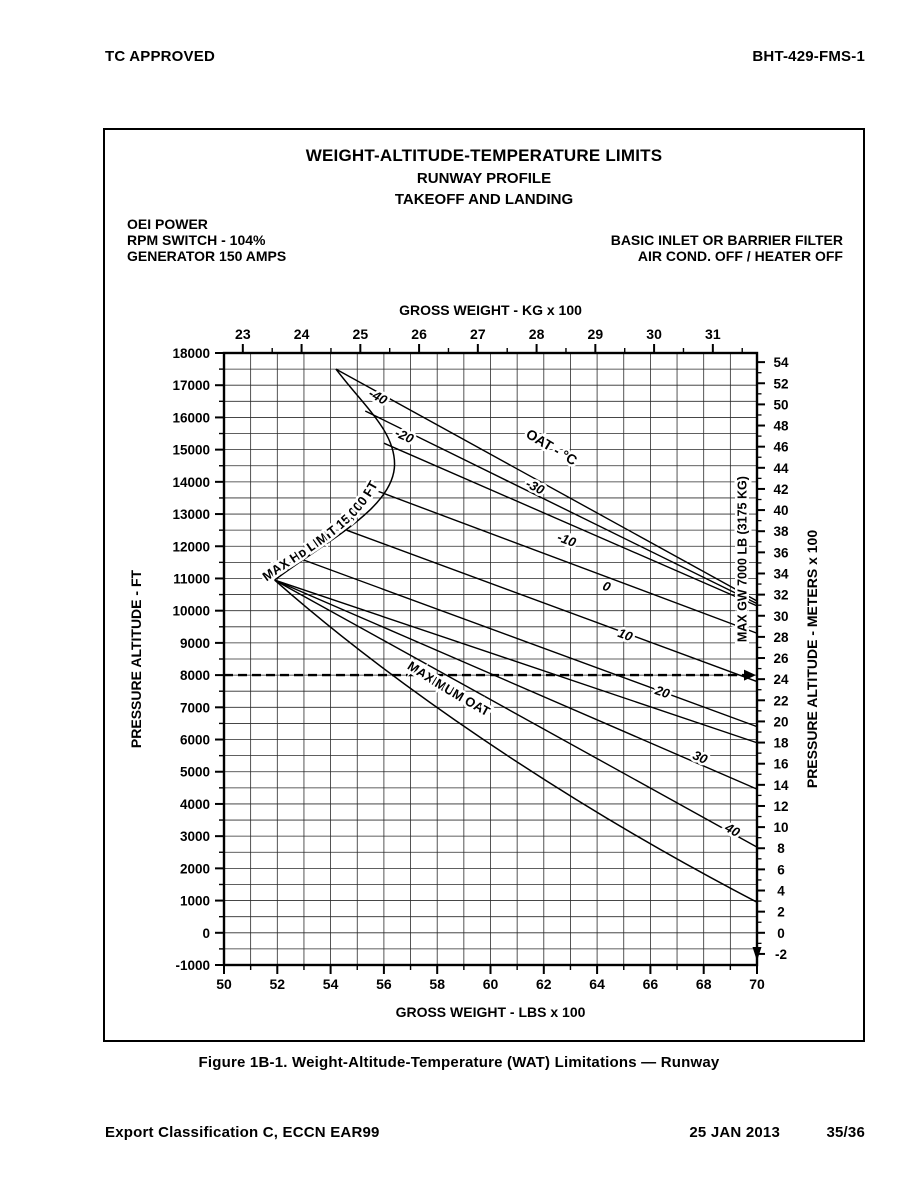 This screenshot has height=1191, width=918. Describe the element at coordinates (405, 436) in the screenshot. I see `svg-text: -20` at that location.